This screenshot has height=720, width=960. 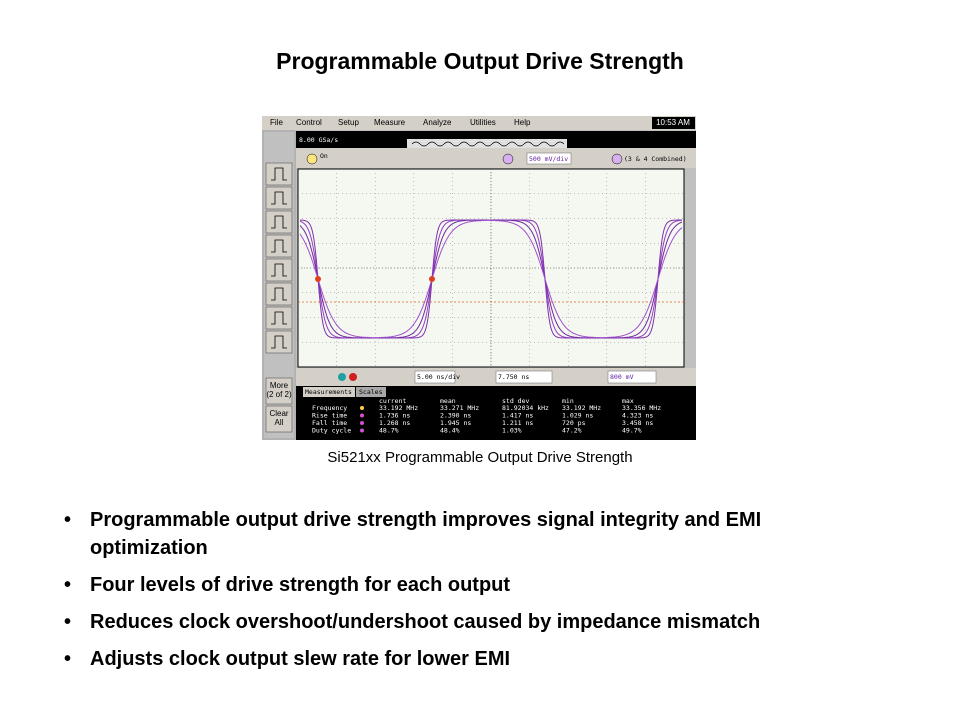 What do you see at coordinates (513, 377) in the screenshot?
I see `delay: 7.750 ns` at bounding box center [513, 377].